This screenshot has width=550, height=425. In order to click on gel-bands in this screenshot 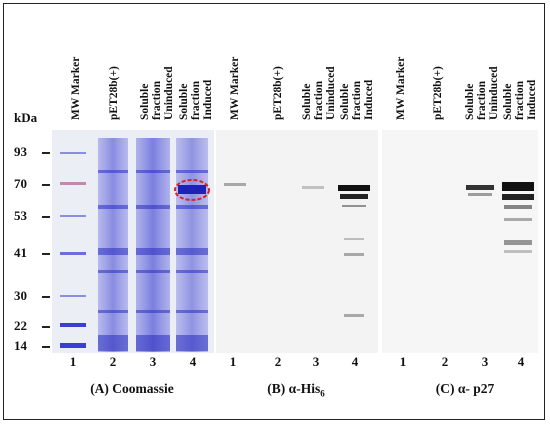, I will do `click(153, 260)`.